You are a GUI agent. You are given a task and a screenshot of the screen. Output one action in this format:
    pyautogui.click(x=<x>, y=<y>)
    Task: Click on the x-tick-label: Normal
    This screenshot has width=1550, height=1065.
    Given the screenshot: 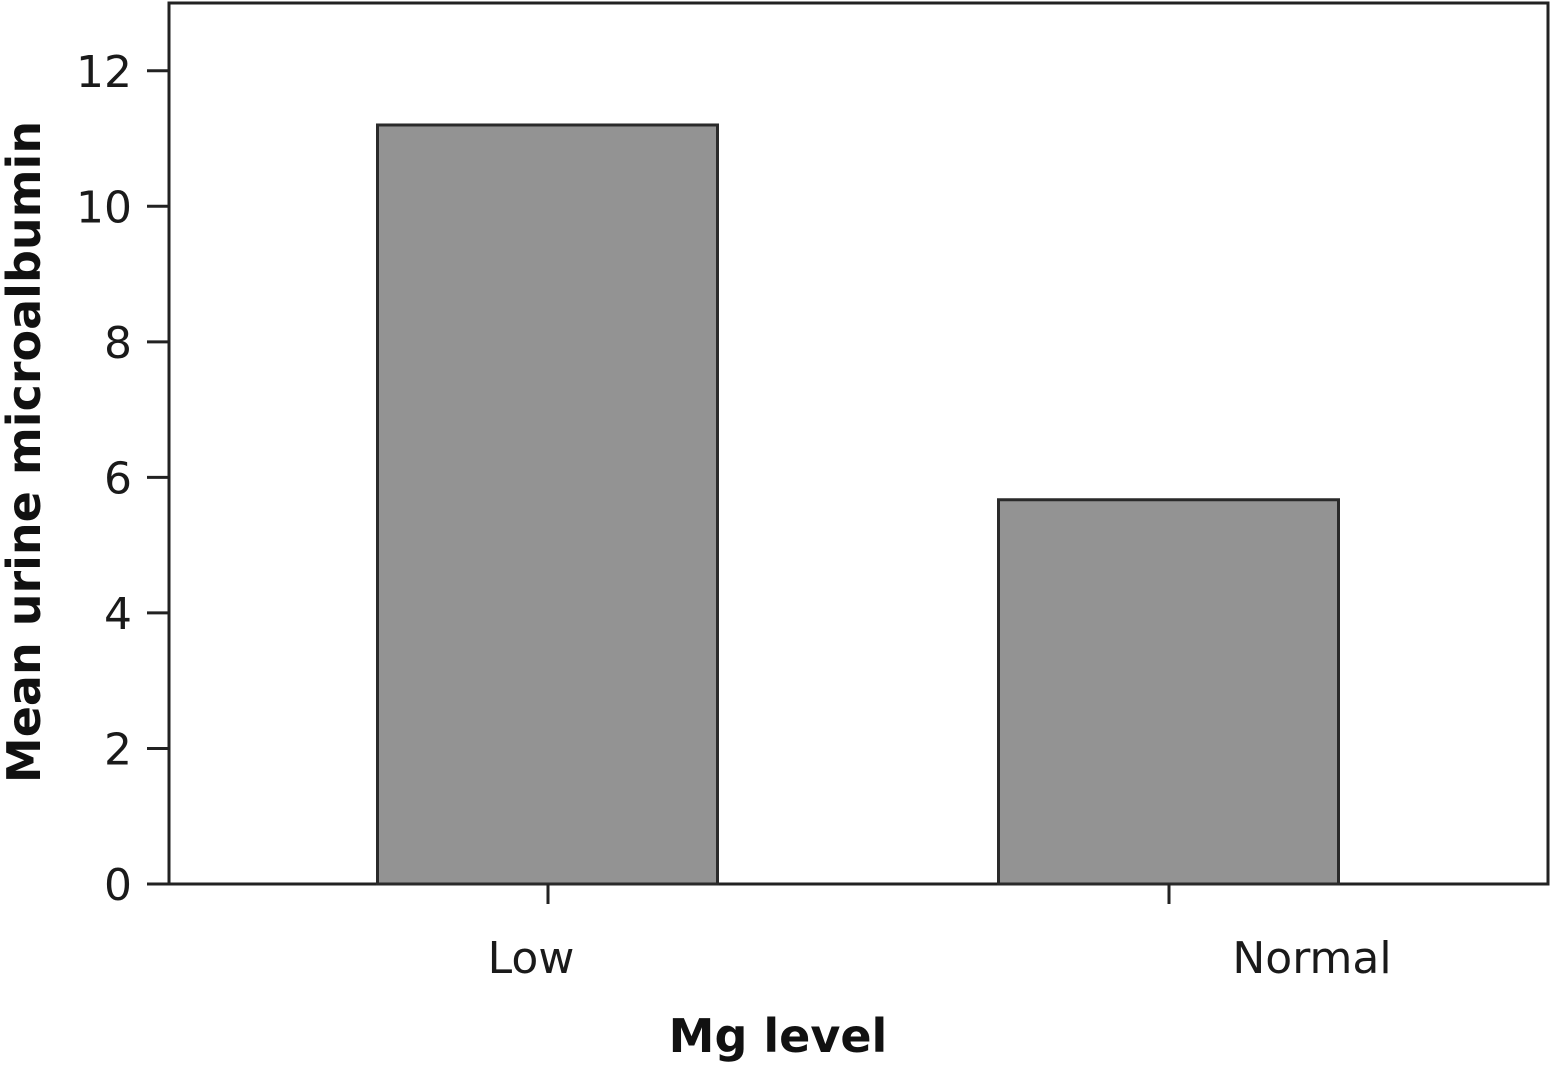 What is the action you would take?
    pyautogui.click(x=1311, y=958)
    